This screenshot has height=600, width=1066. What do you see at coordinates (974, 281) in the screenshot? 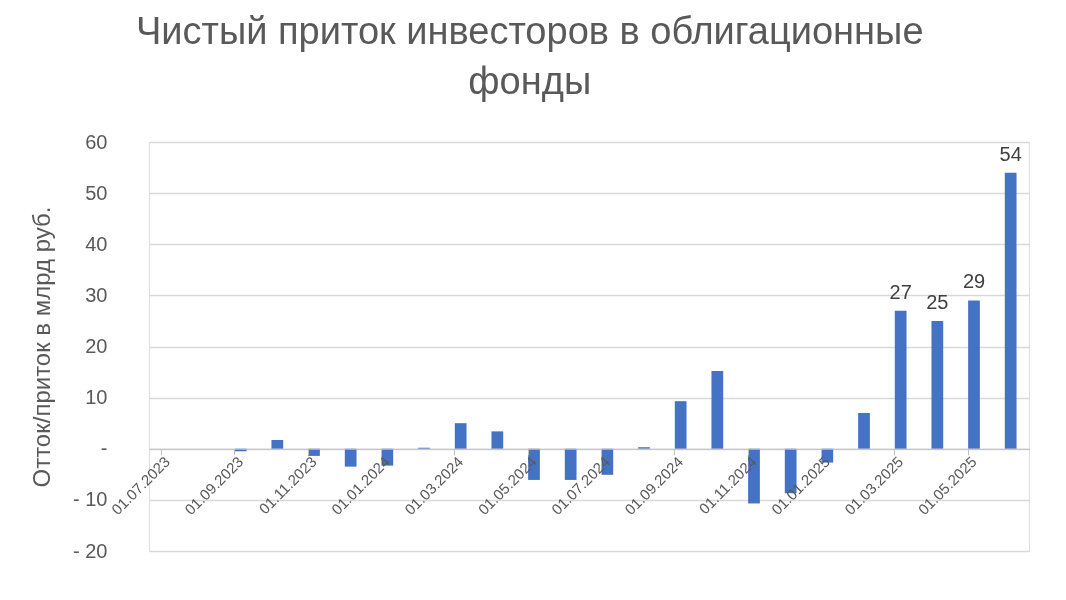
I see `data-label: 29` at bounding box center [974, 281].